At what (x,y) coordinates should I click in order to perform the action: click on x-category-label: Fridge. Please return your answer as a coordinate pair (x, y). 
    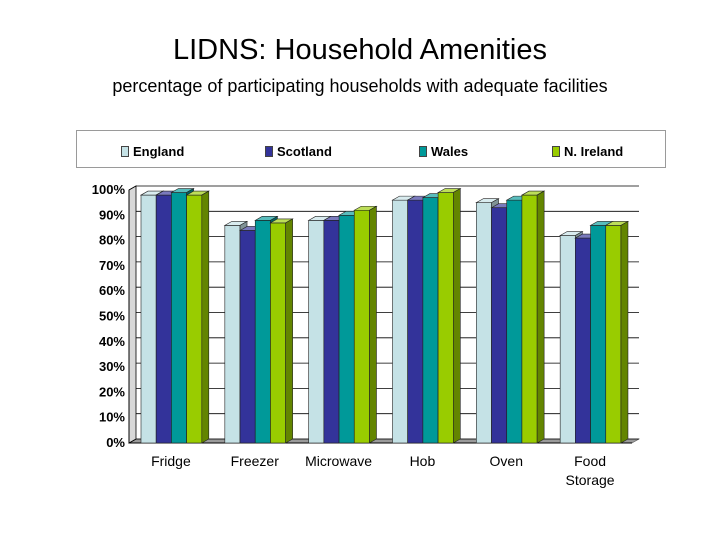
    Looking at the image, I should click on (171, 461).